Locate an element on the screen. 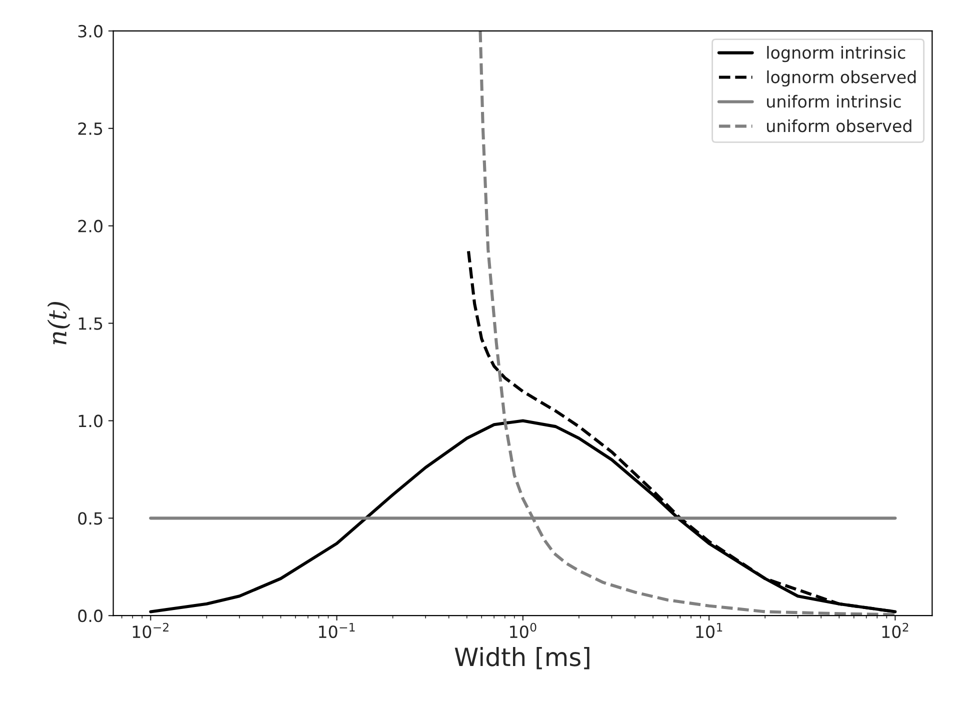 The image size is (960, 720). y-tick-label: 0.0 is located at coordinates (90, 616).